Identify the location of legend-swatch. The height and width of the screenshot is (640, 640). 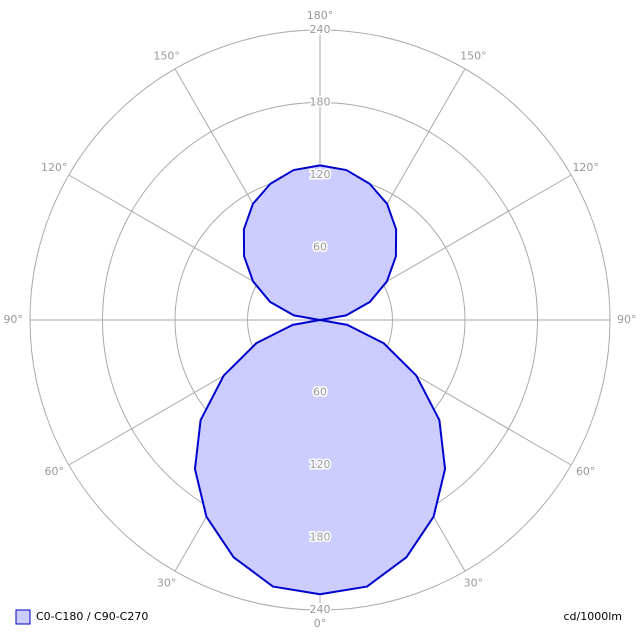
(23, 617).